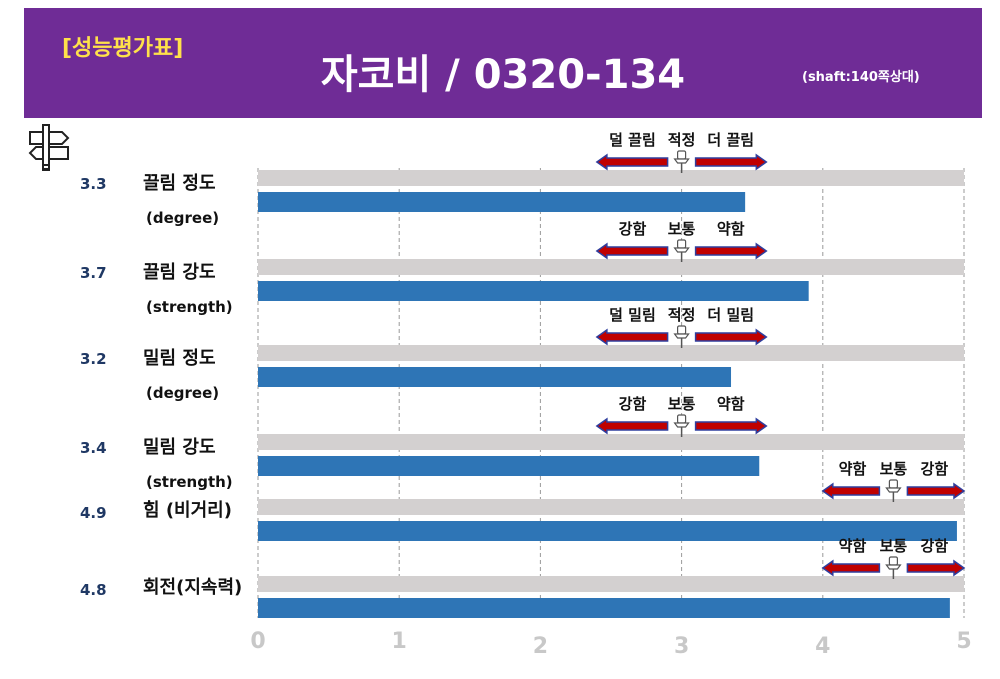 The width and height of the screenshot is (1000, 679). Describe the element at coordinates (93, 448) in the screenshot. I see `score-label: 3.4` at that location.